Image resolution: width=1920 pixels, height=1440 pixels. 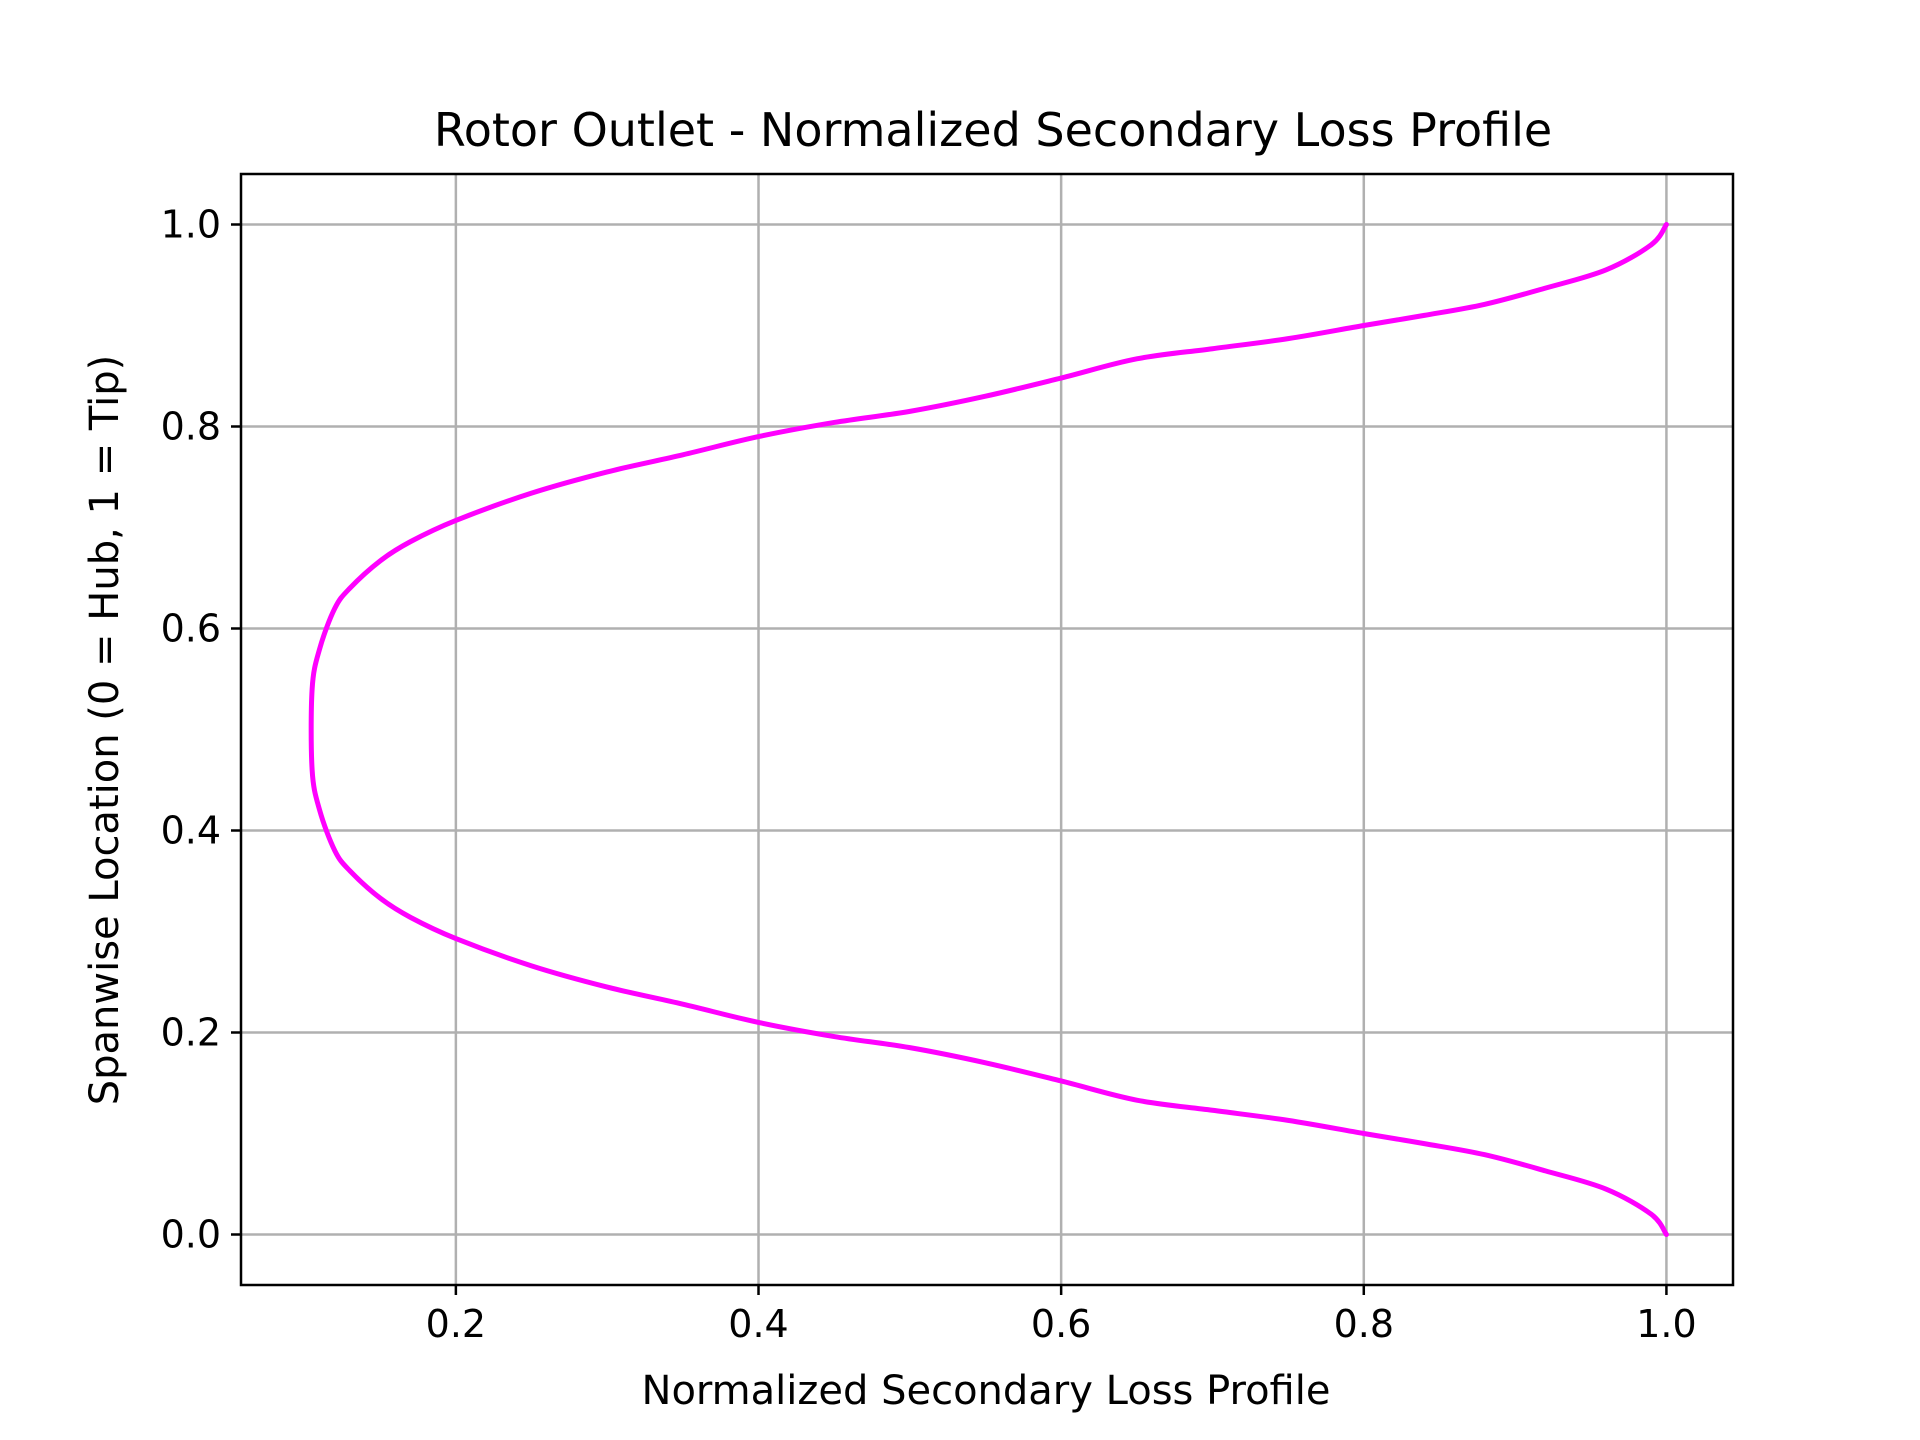 What do you see at coordinates (191, 225) in the screenshot?
I see `y-tick-label: 1.0` at bounding box center [191, 225].